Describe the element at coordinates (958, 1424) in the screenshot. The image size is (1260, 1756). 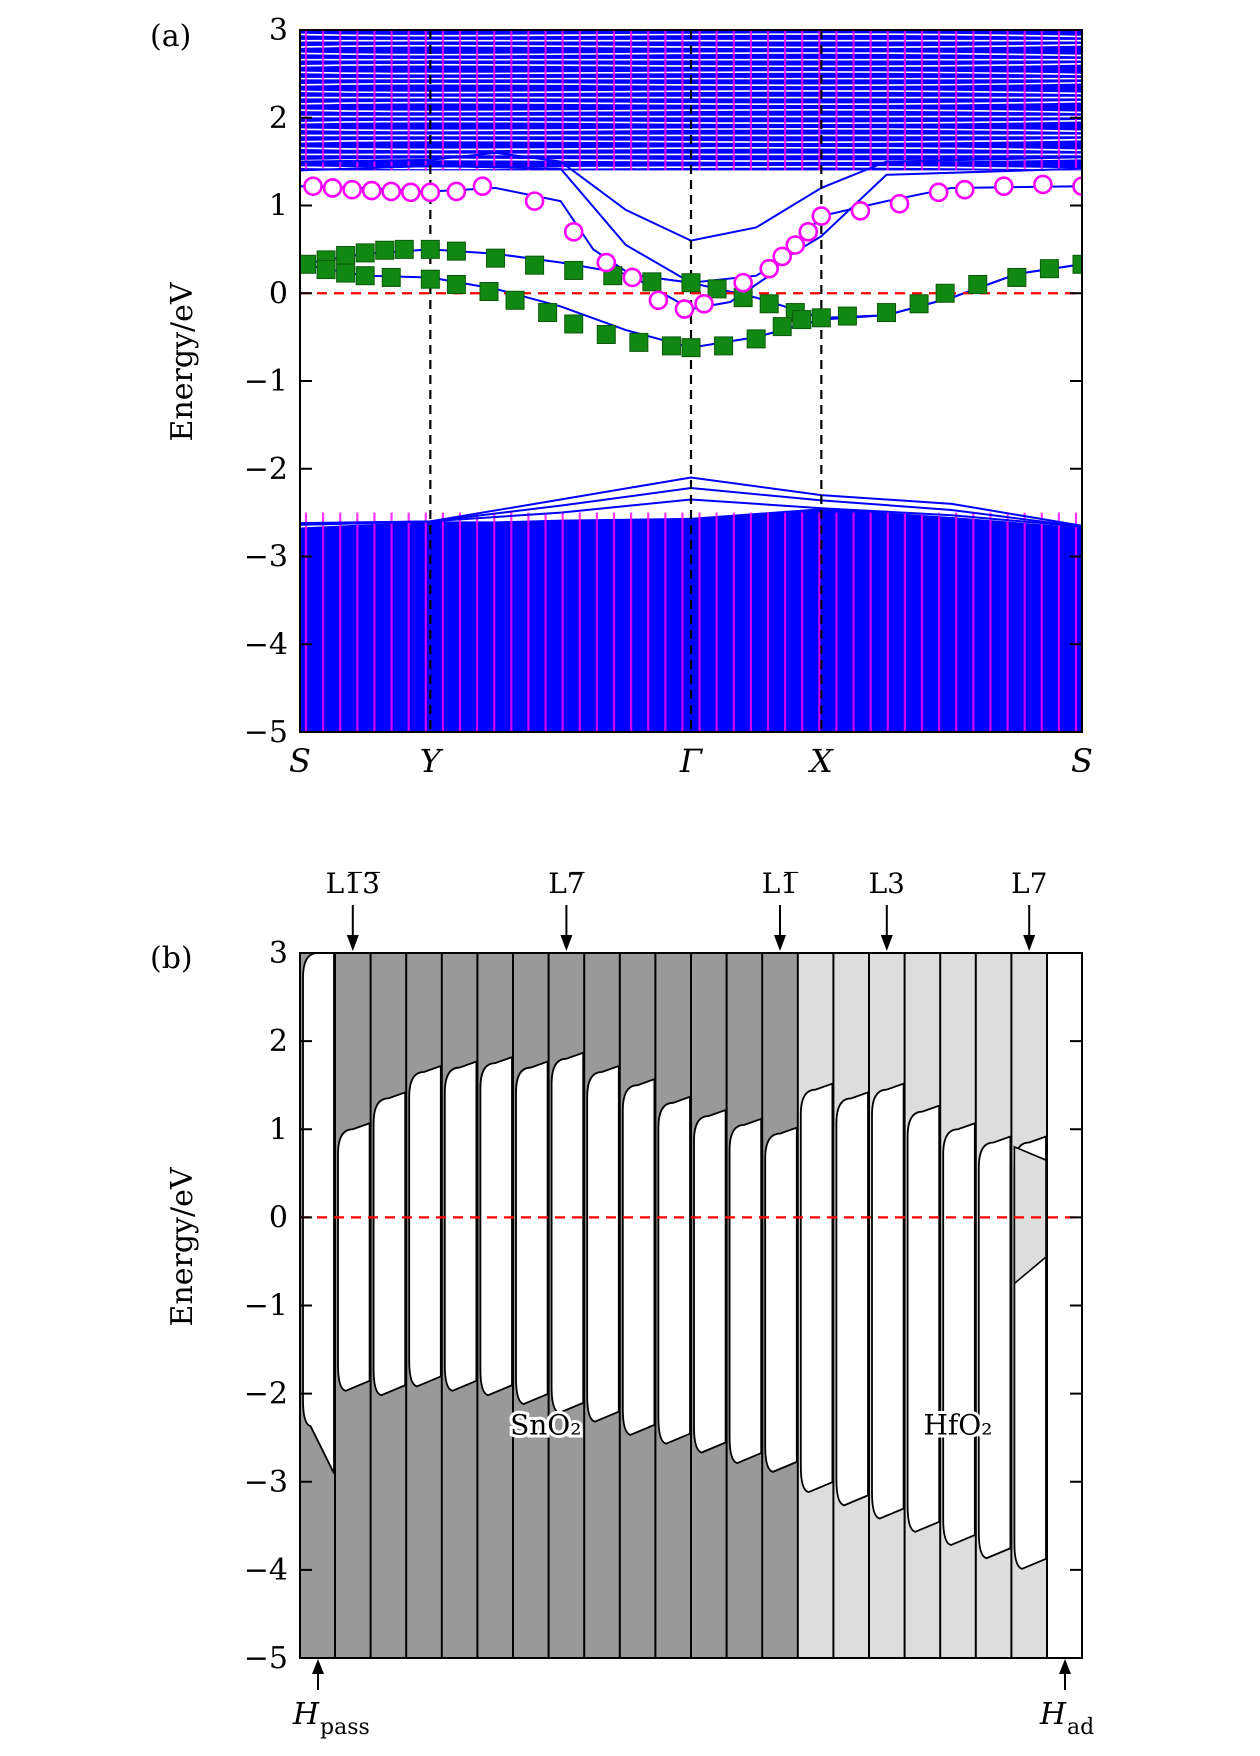
I see `material-label: HfO₂` at that location.